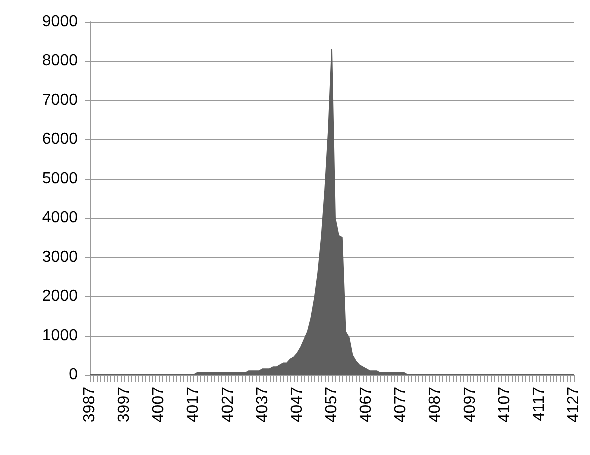 The width and height of the screenshot is (590, 455). What do you see at coordinates (60, 297) in the screenshot?
I see `y-tick-label: 2000` at bounding box center [60, 297].